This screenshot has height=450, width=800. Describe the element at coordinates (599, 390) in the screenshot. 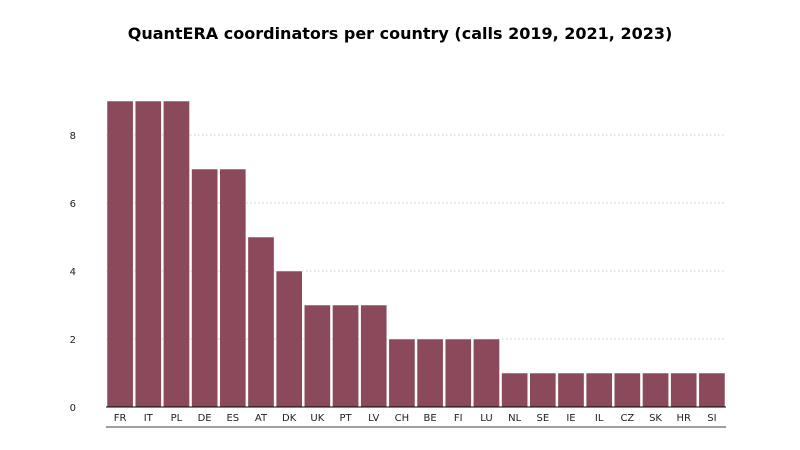

I see `bar-il` at that location.